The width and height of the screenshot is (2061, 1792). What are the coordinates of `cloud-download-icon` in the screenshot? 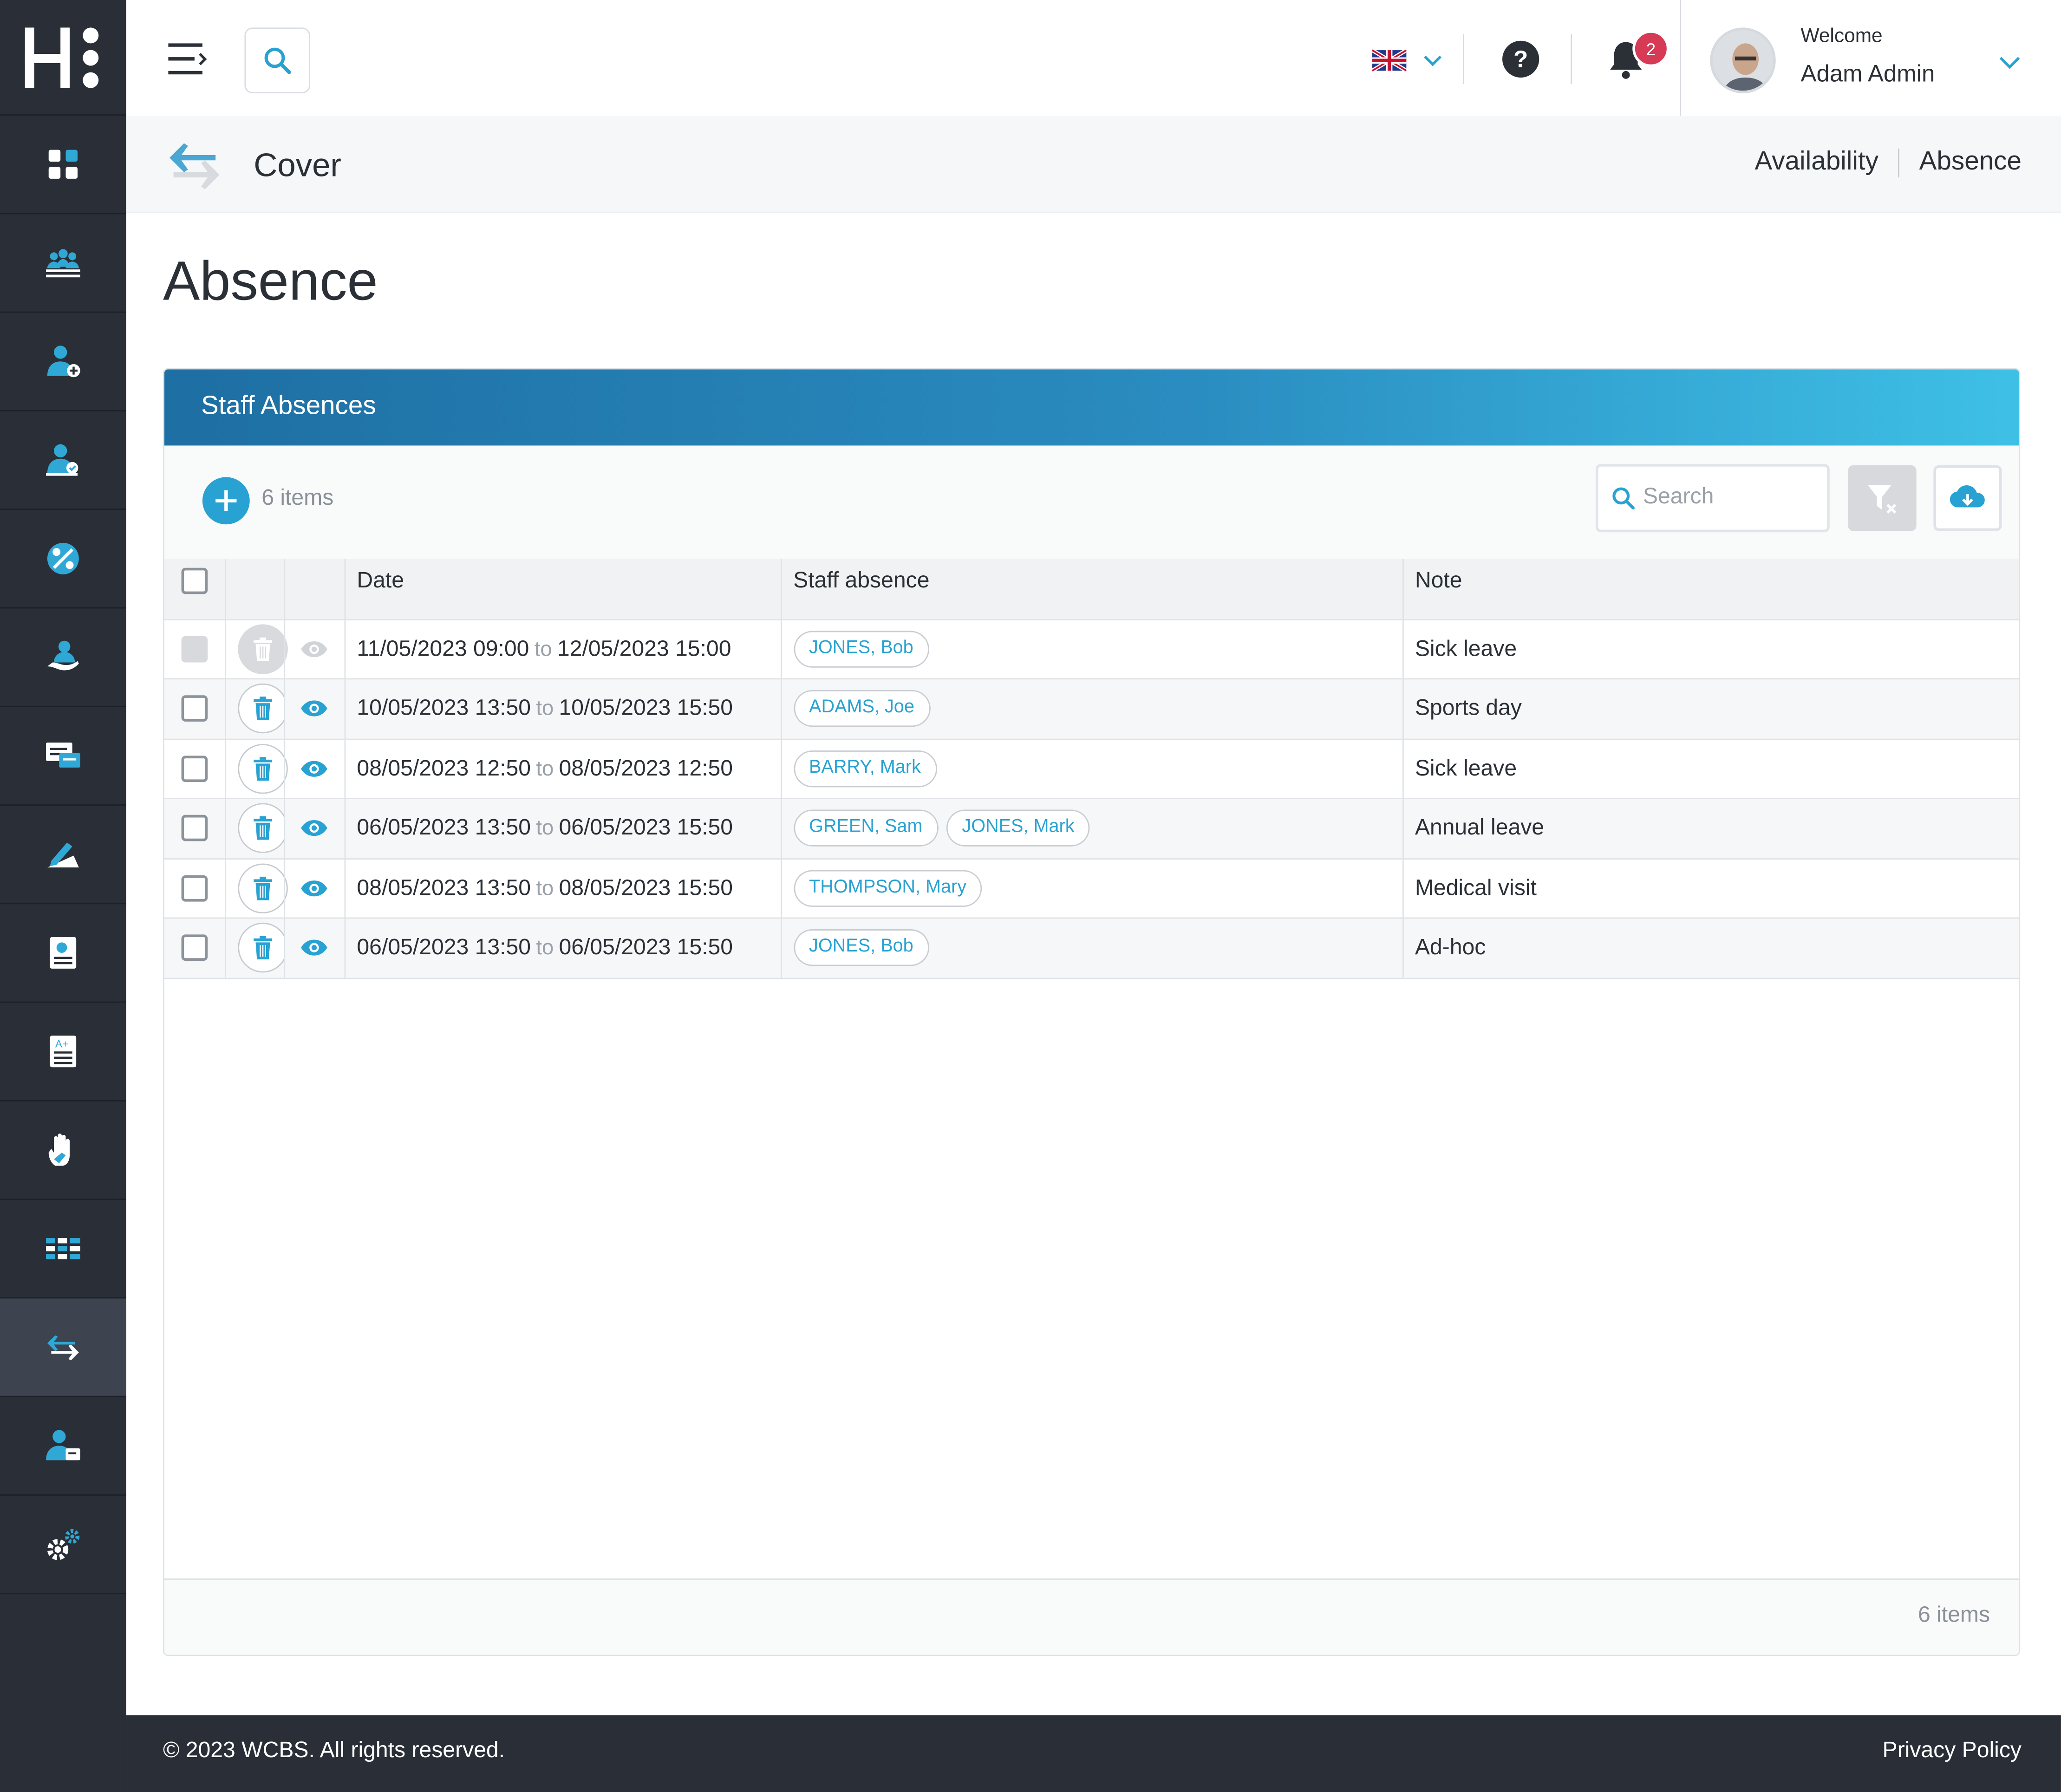 It's located at (1967, 497).